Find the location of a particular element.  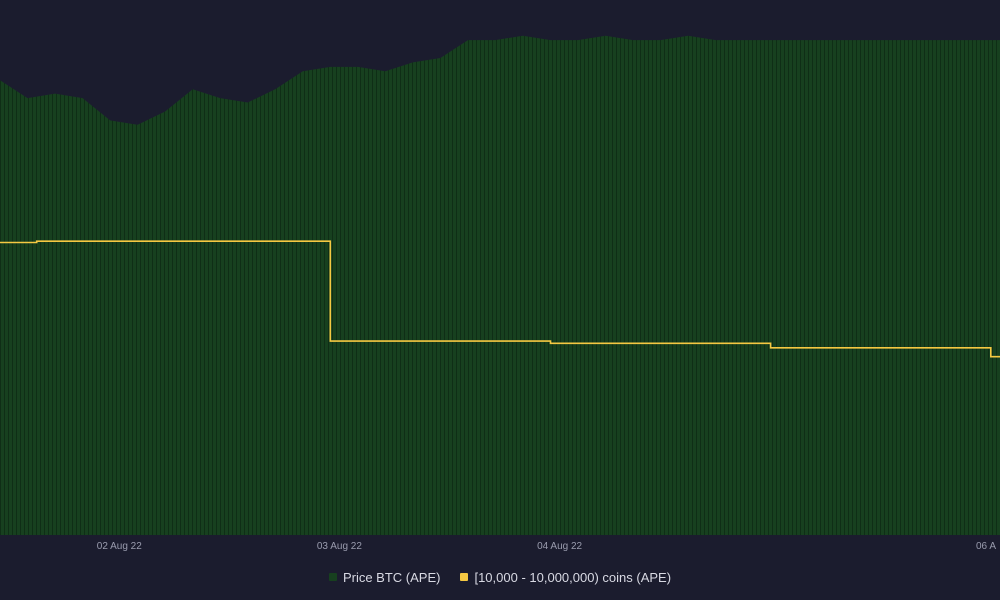

x-tick-label: 02 Aug 22 is located at coordinates (119, 546).